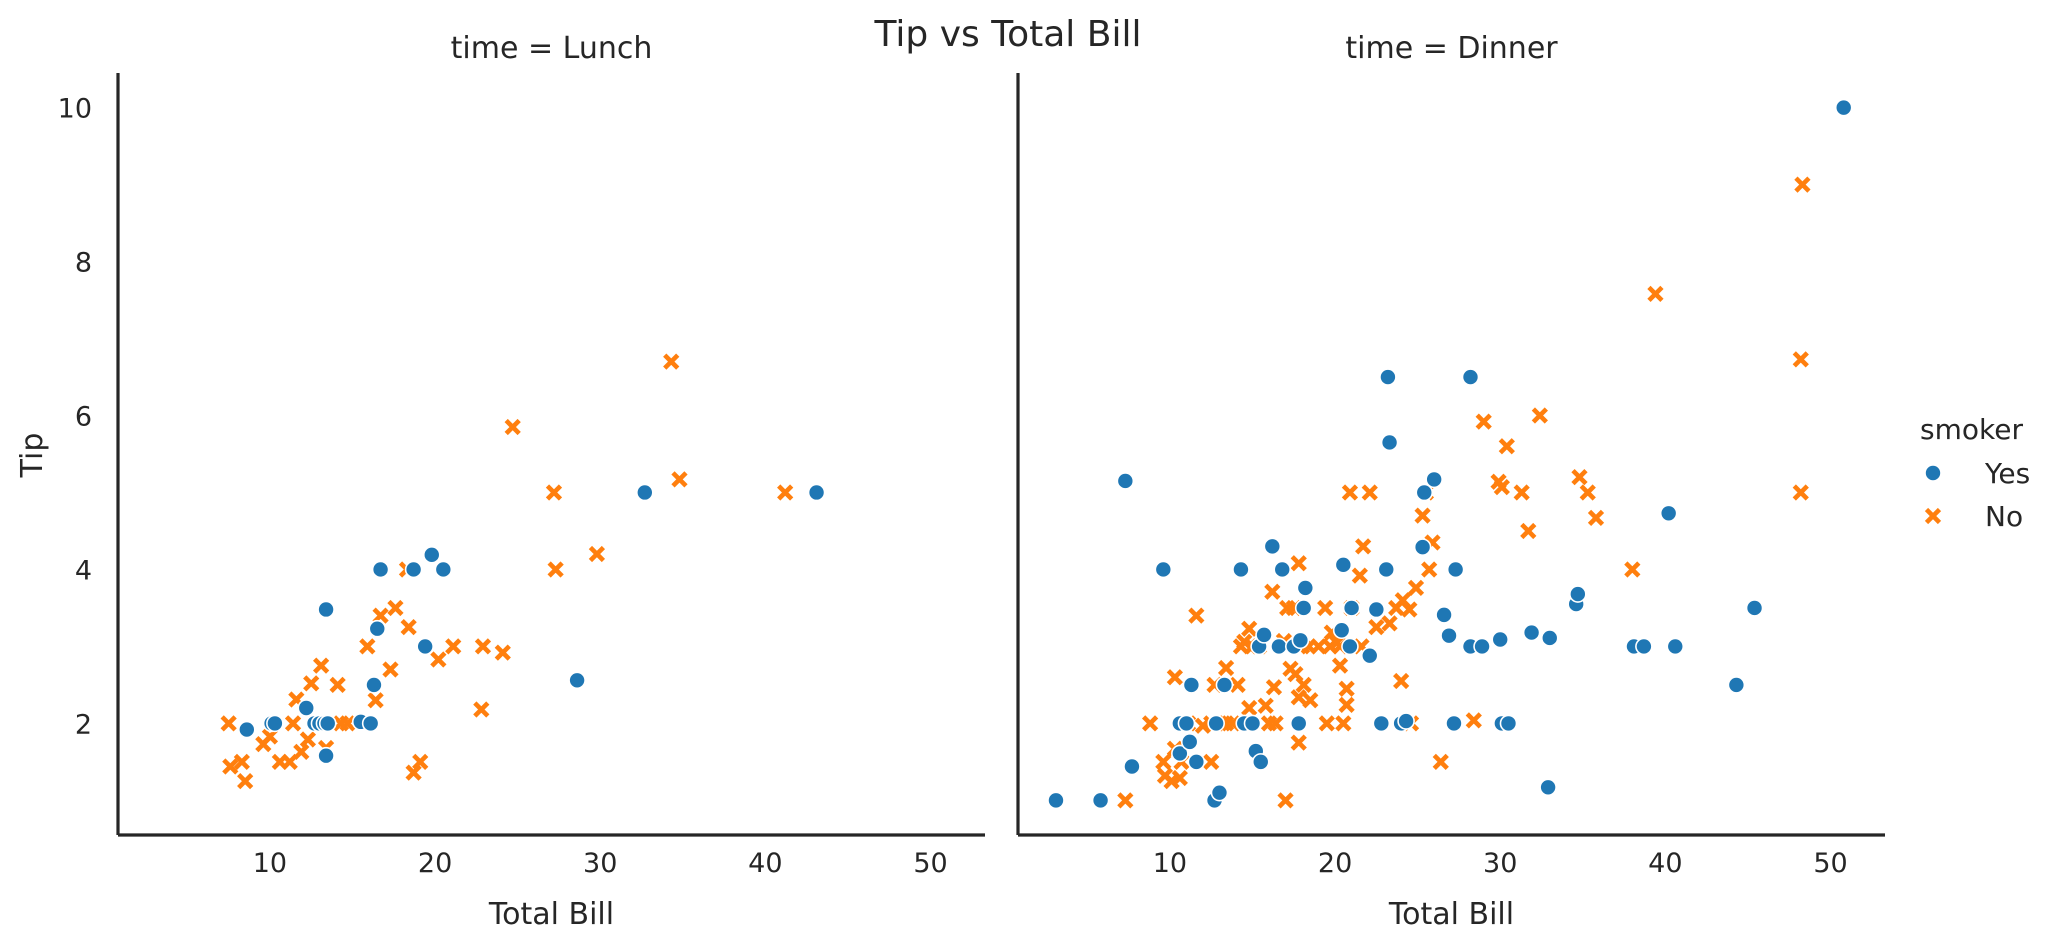 The image size is (2050, 943). I want to click on legend-label-no: No, so click(2004, 516).